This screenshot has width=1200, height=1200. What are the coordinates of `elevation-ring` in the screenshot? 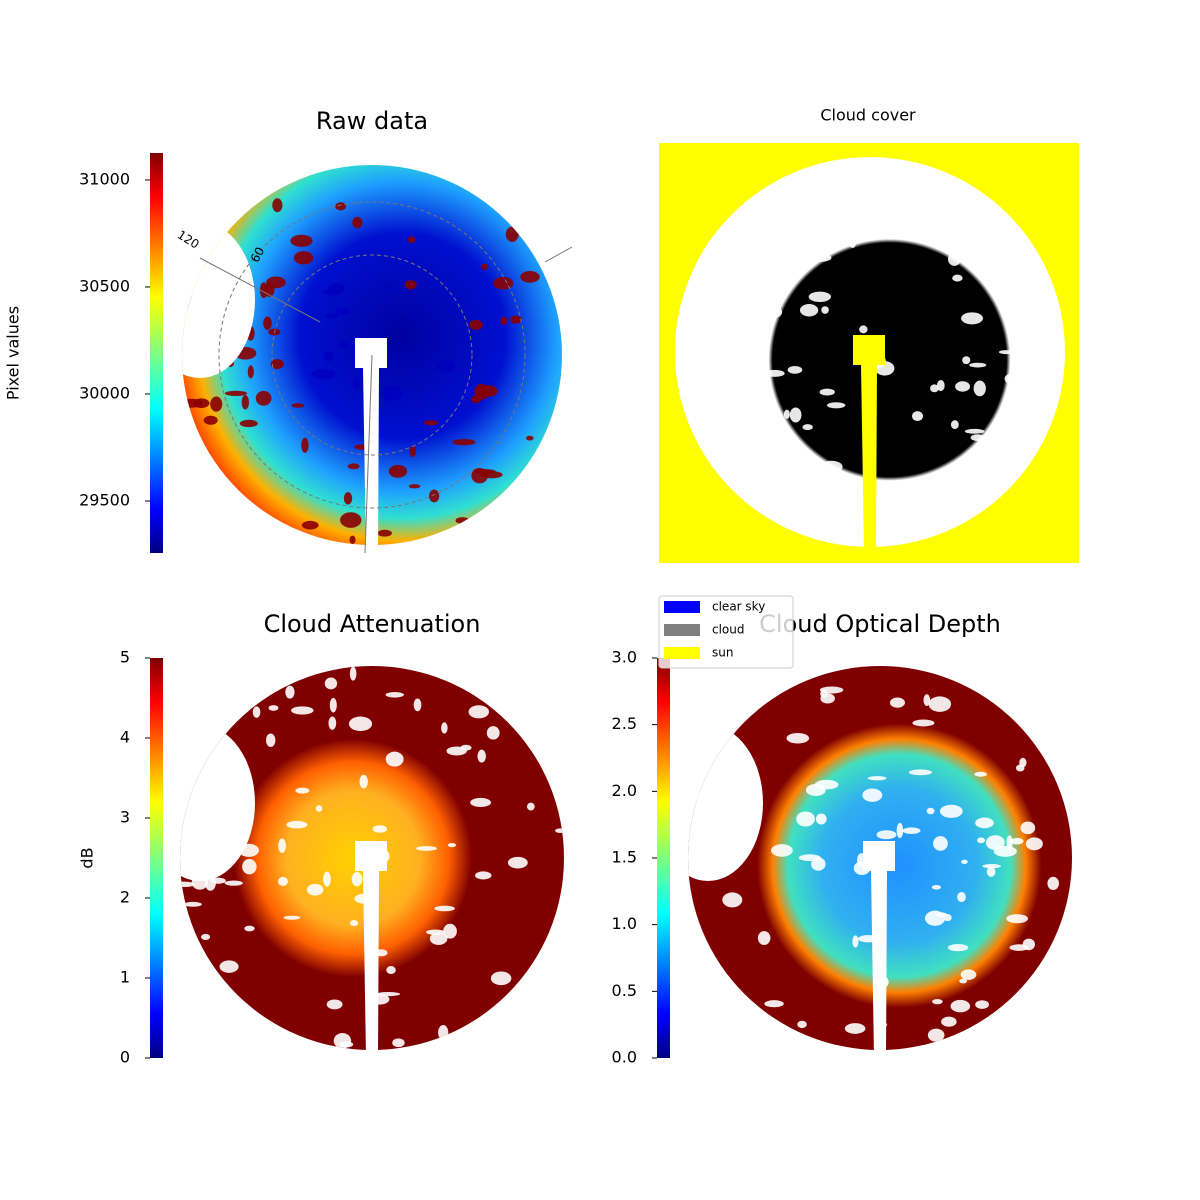 It's located at (372, 355).